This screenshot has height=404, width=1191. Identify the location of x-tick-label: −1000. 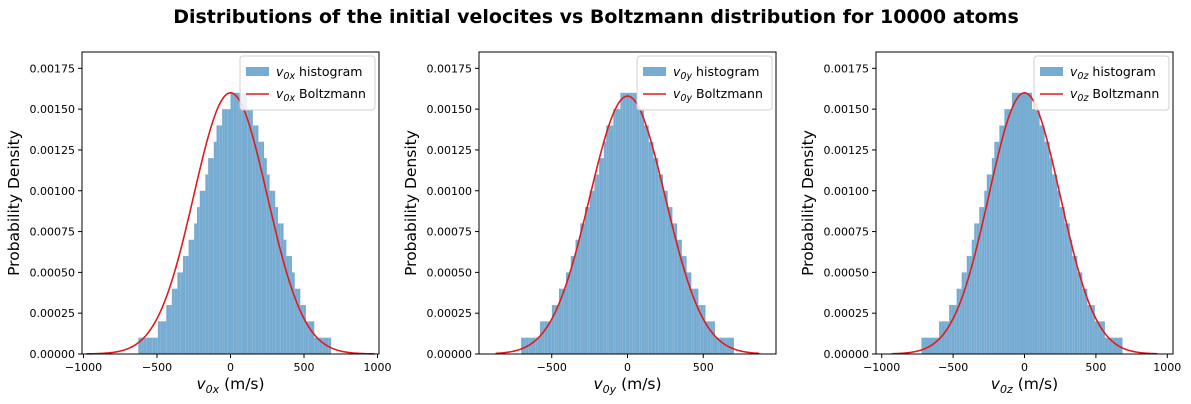
(83, 367).